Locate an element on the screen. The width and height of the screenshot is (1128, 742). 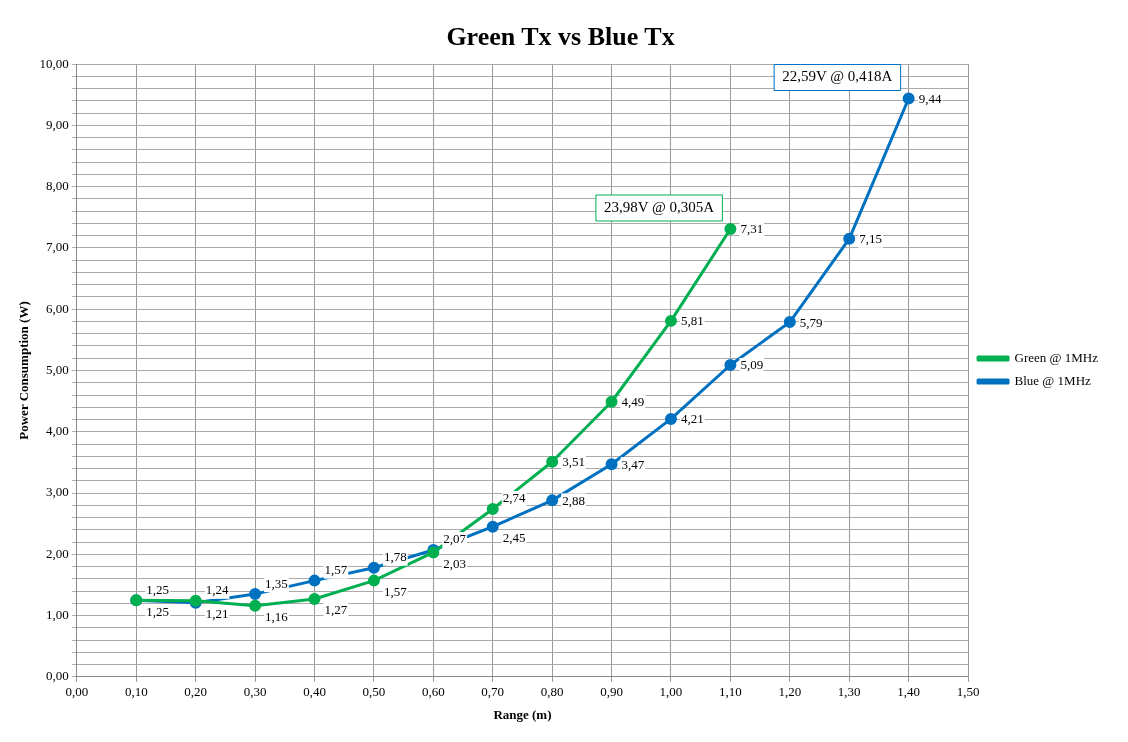
x-tick-label: 0,00 is located at coordinates (77, 692).